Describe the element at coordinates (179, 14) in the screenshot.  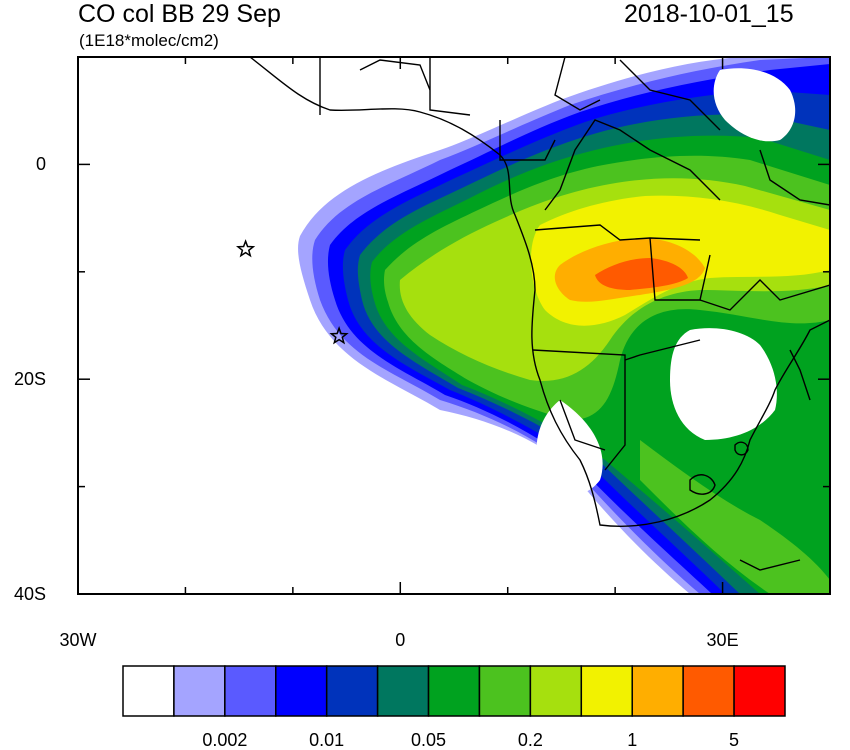
I see `map-title: CO col BB 29 Sep` at that location.